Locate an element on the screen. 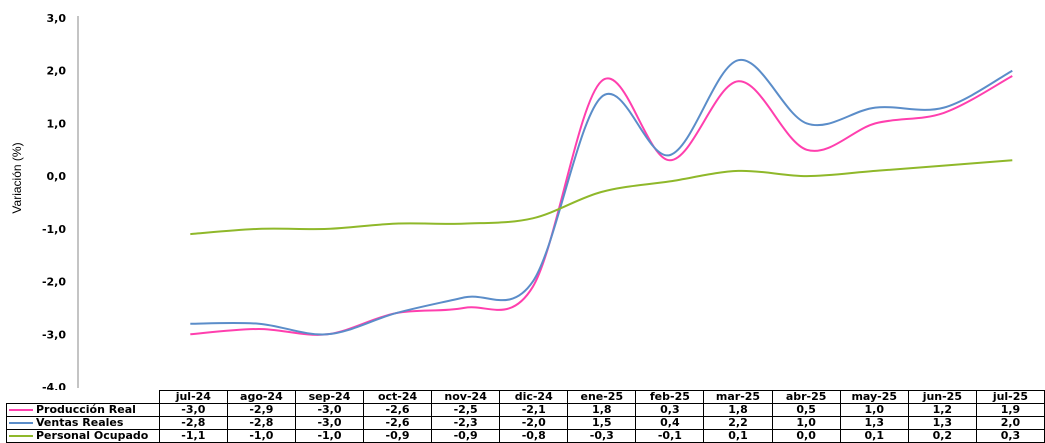  table-column-header: ago-24 is located at coordinates (261, 397).